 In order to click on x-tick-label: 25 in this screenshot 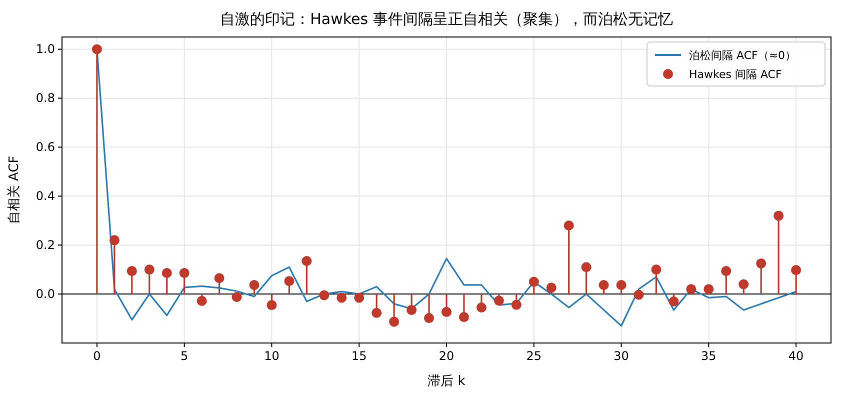, I will do `click(534, 356)`.